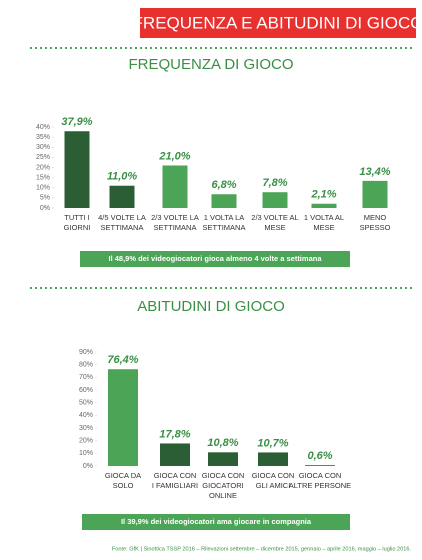 The image size is (422, 560). Describe the element at coordinates (222, 485) in the screenshot. I see `x-tick-label: GIOCATORI` at that location.